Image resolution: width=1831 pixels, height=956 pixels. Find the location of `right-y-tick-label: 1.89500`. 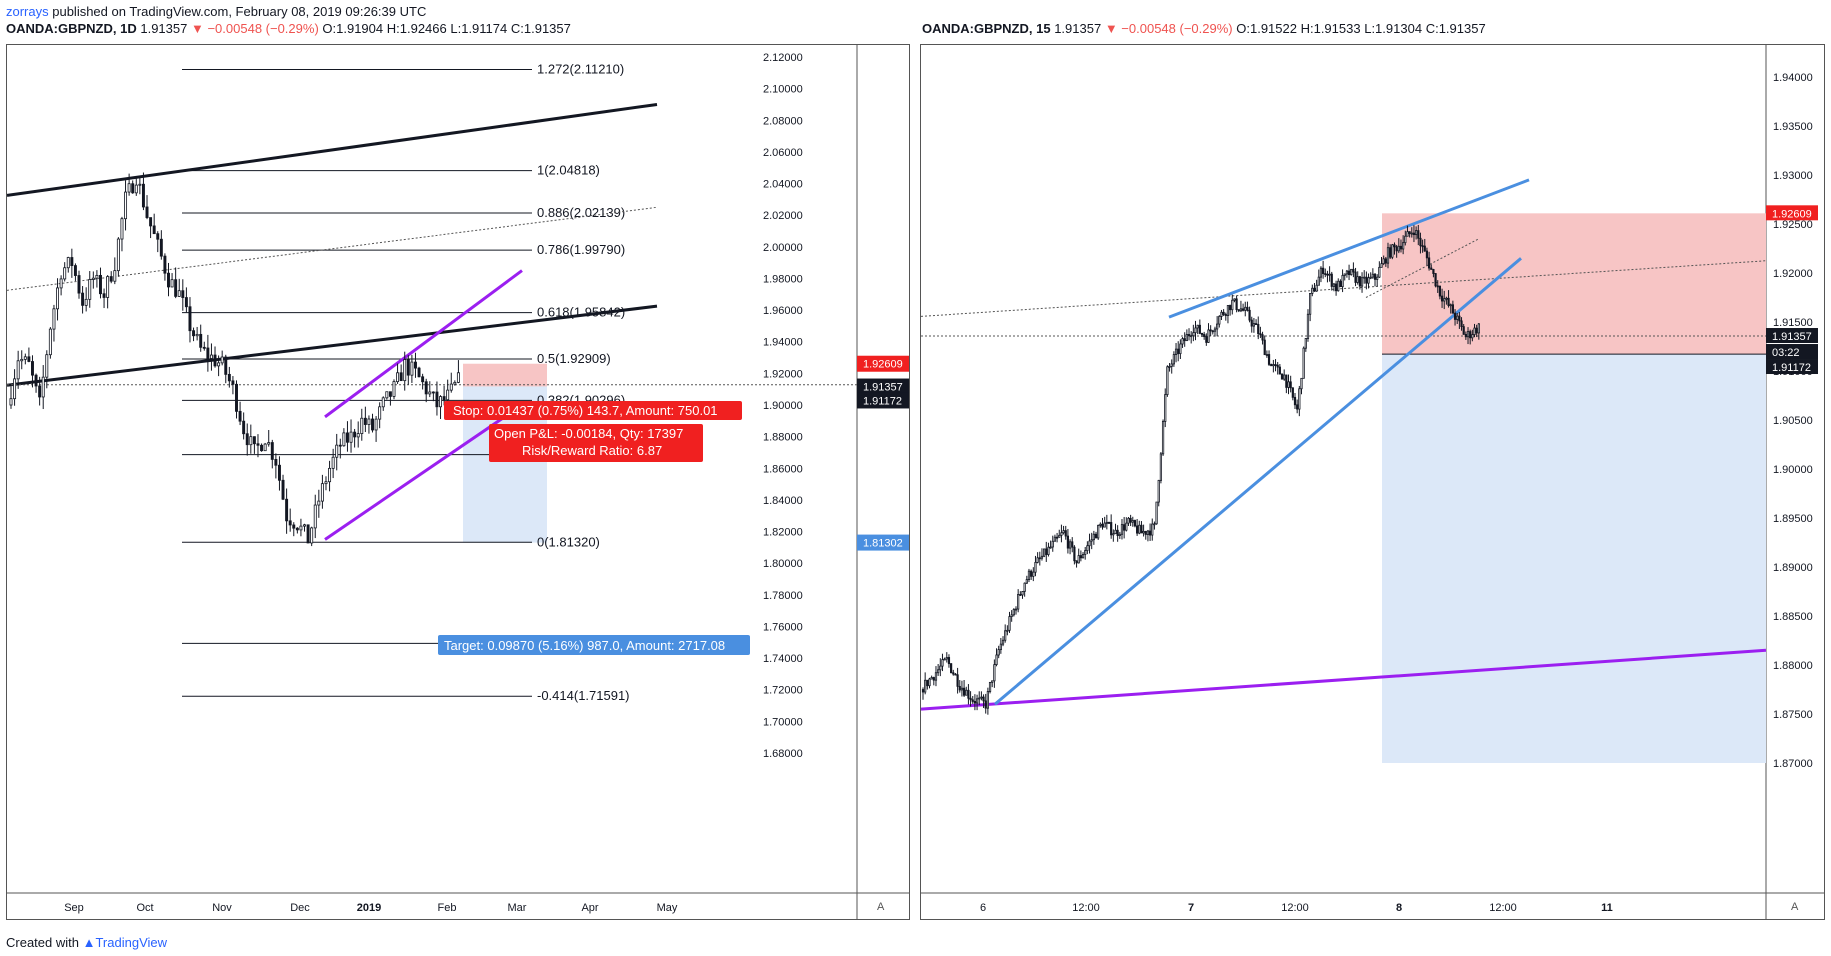

right-y-tick-label: 1.89500 is located at coordinates (1793, 519).